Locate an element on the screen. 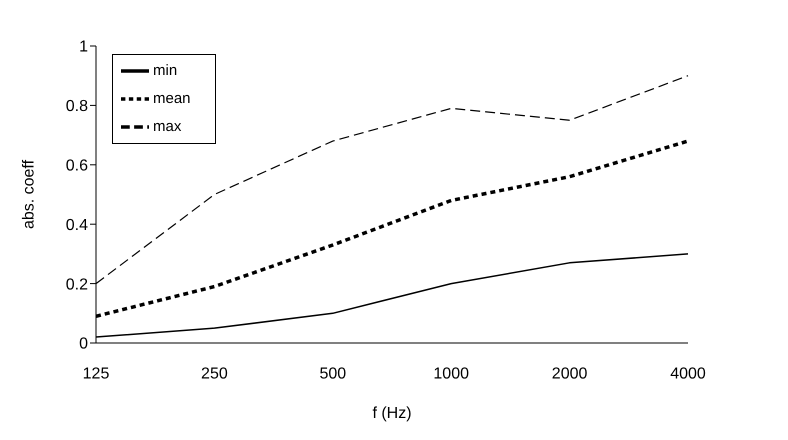  y-tick-label: 0.8 is located at coordinates (77, 107).